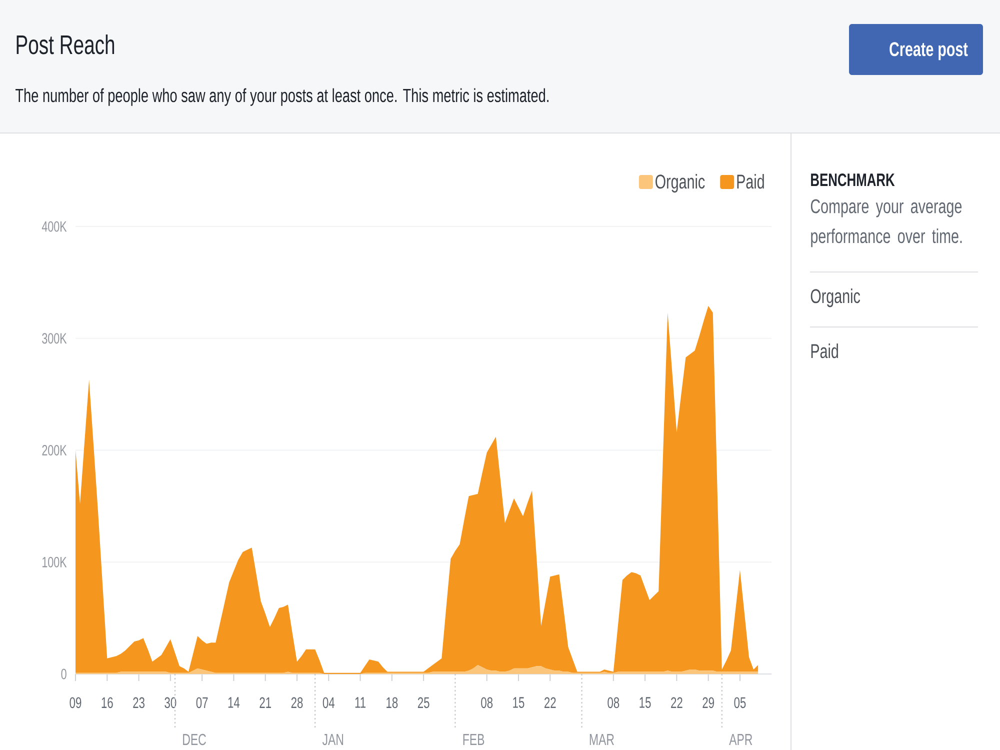  I want to click on y-tick-label: 200K, so click(54, 450).